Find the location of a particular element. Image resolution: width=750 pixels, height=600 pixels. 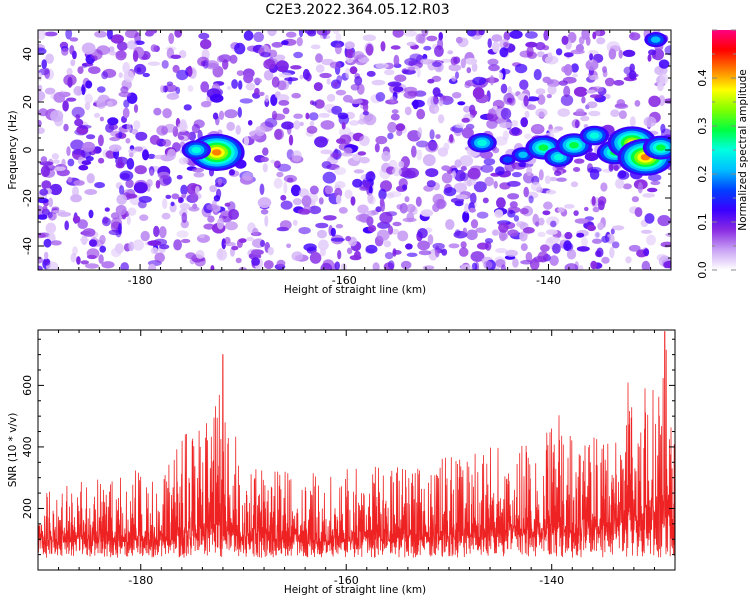

colorbar-gradient is located at coordinates (724, 150).